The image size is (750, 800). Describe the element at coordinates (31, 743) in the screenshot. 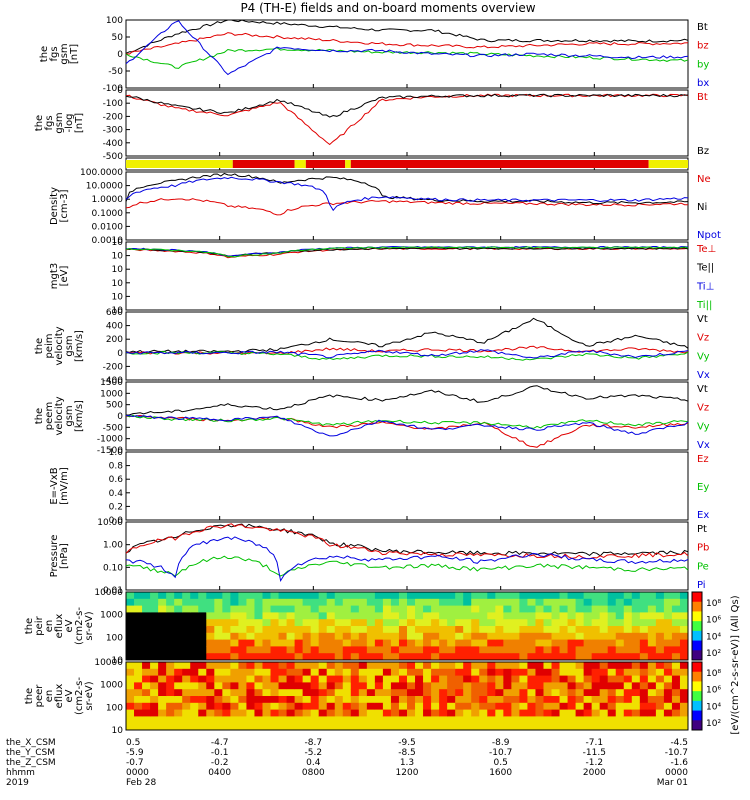

I see `ephemeris-row-label: the_X_CSM` at that location.